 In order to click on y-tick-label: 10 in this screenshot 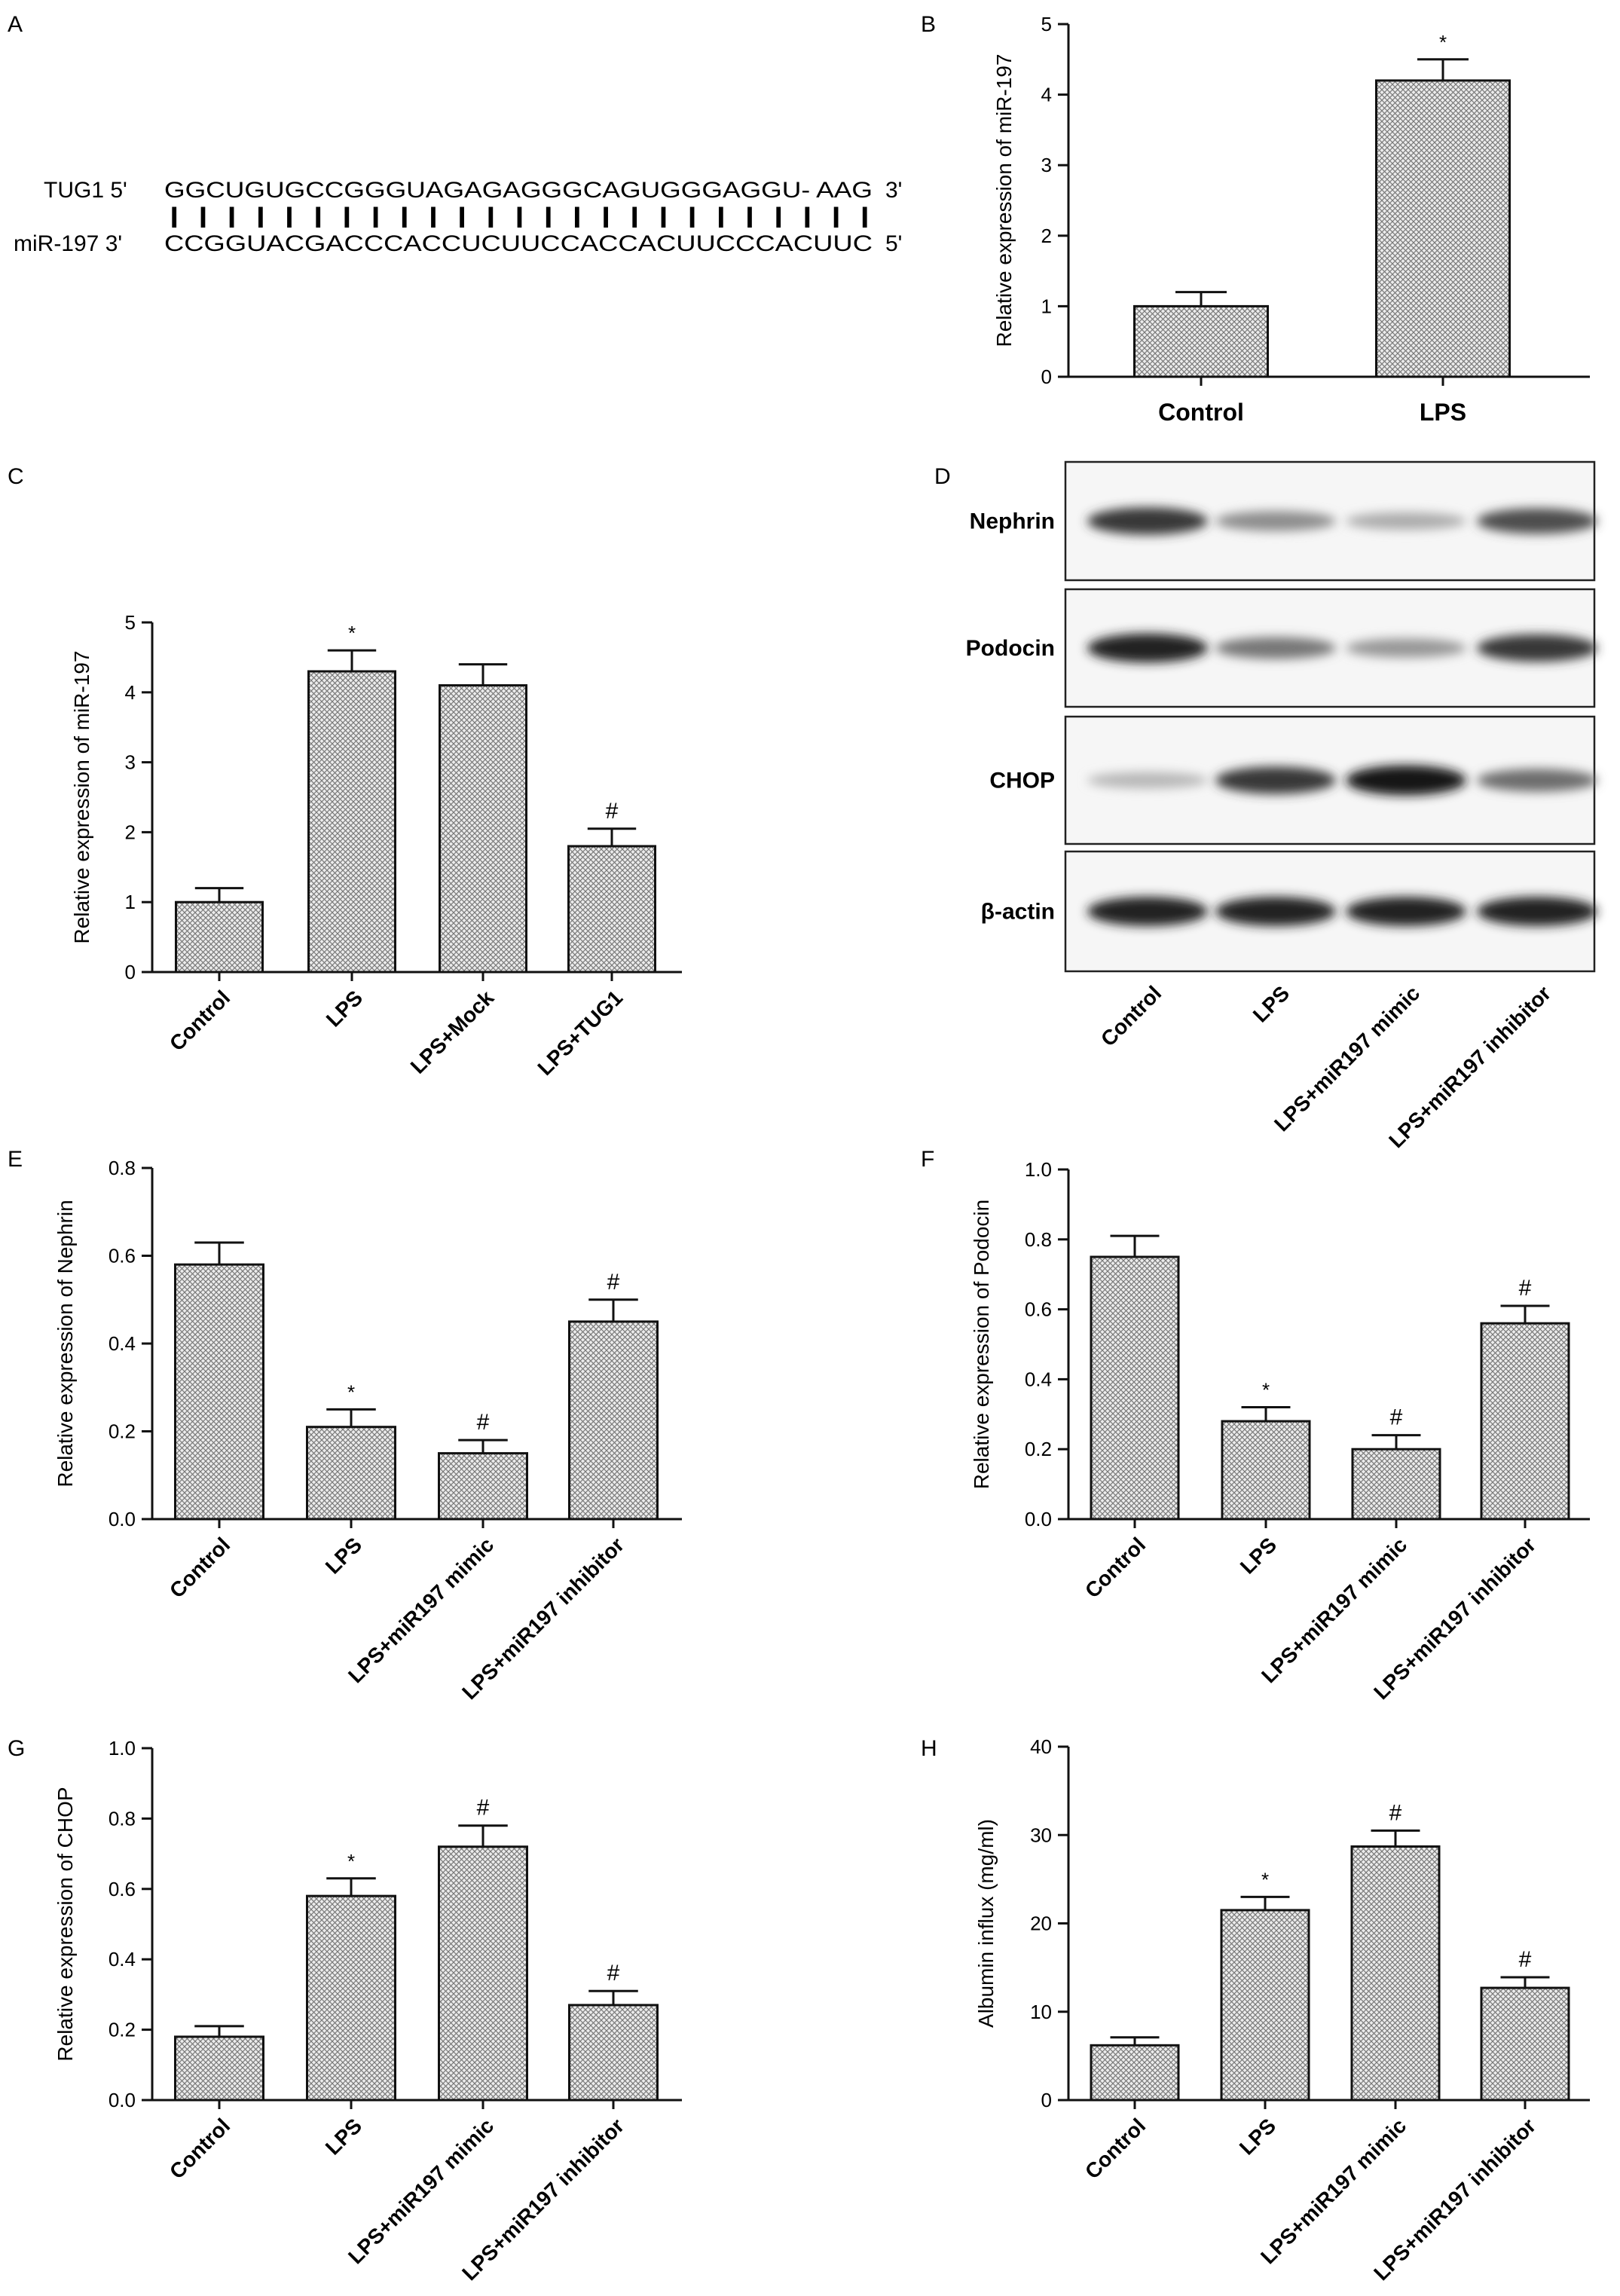, I will do `click(1041, 2012)`.